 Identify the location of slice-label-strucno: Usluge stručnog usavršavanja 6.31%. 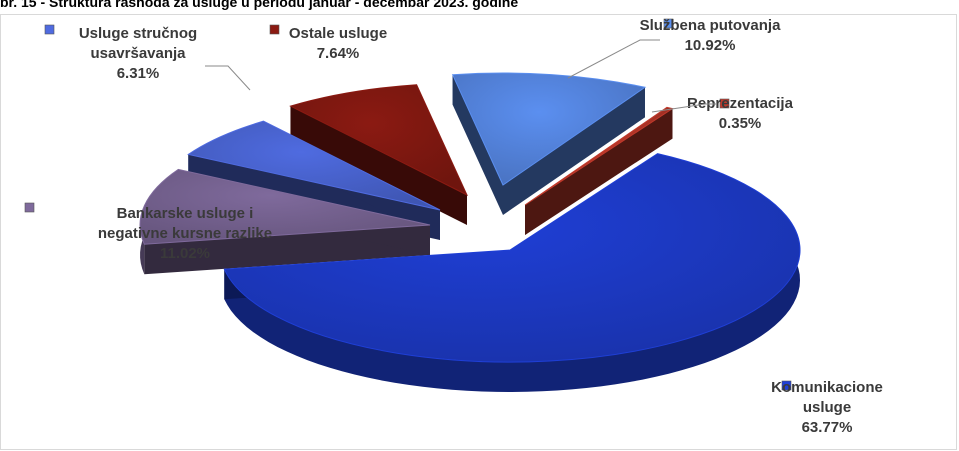
(147, 57).